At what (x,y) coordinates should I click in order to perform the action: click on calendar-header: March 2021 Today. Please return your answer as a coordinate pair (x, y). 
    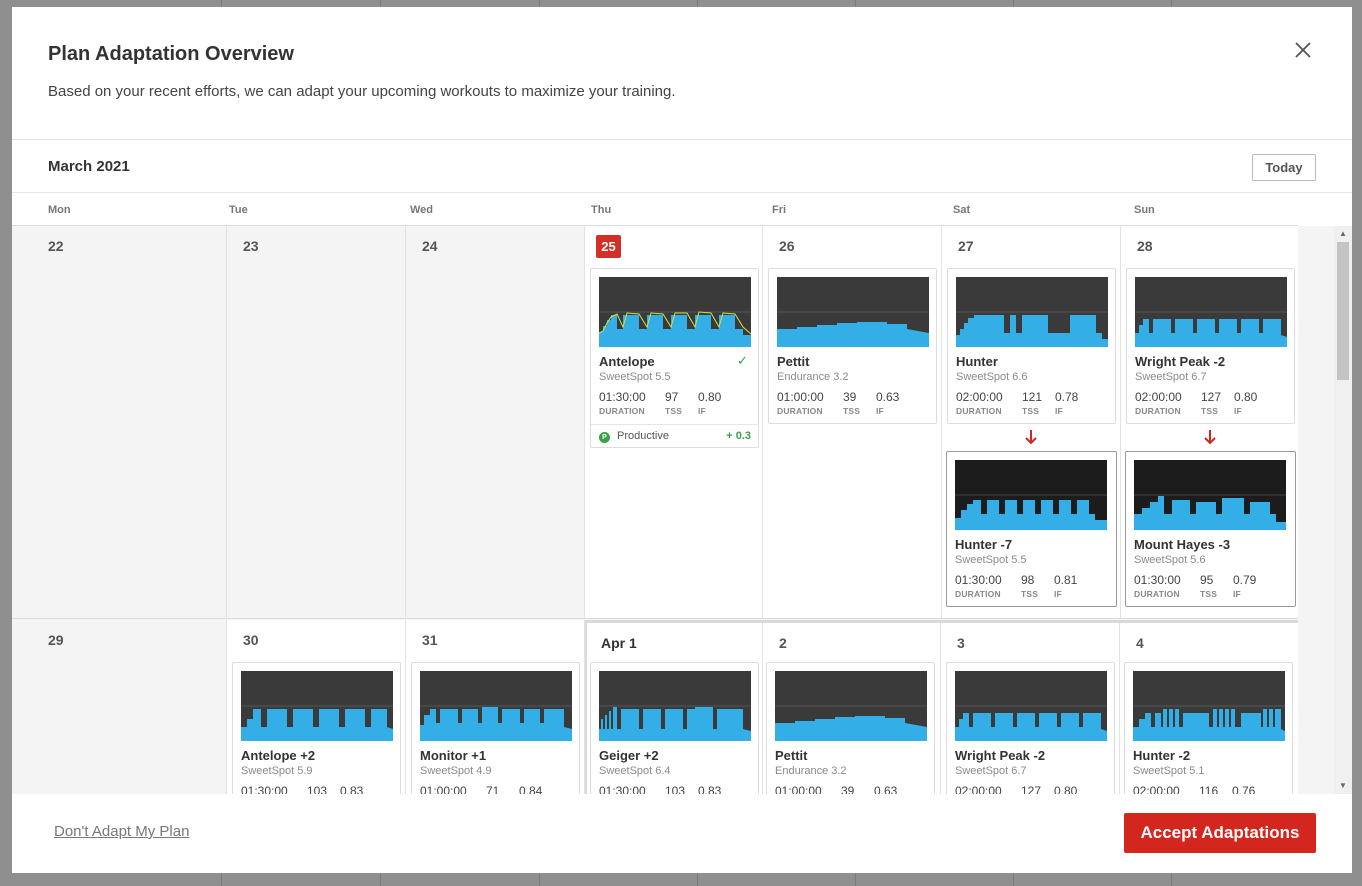
    Looking at the image, I should click on (682, 167).